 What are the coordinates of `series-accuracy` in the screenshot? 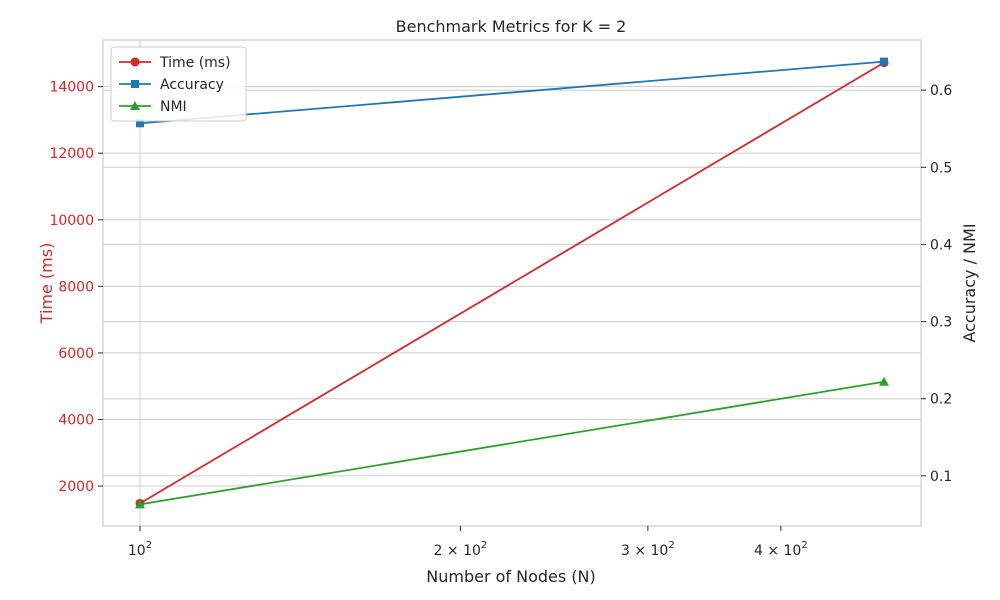 It's located at (512, 92).